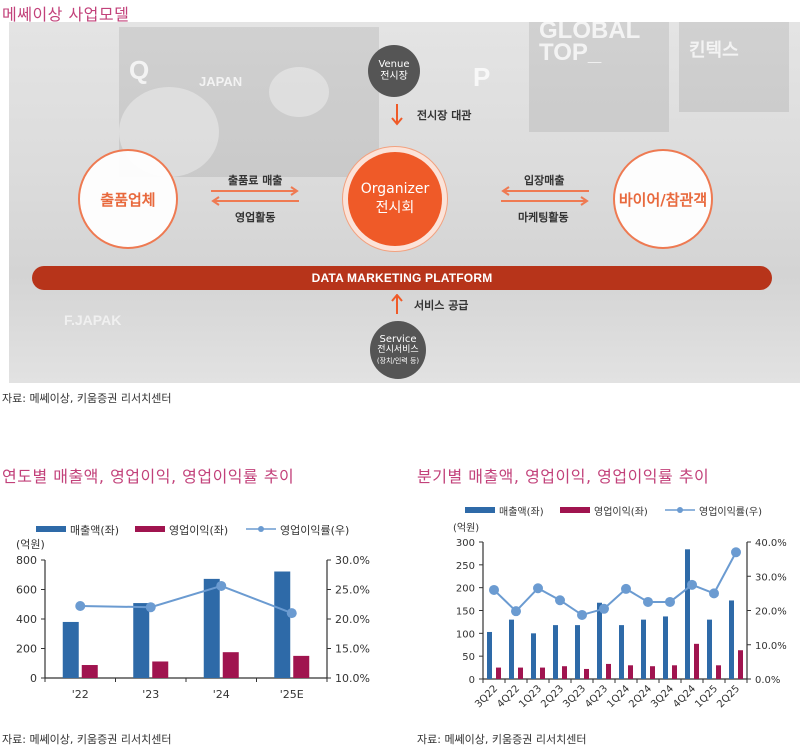 The height and width of the screenshot is (749, 800). What do you see at coordinates (508, 696) in the screenshot?
I see `x-tick-label: 4Q22` at bounding box center [508, 696].